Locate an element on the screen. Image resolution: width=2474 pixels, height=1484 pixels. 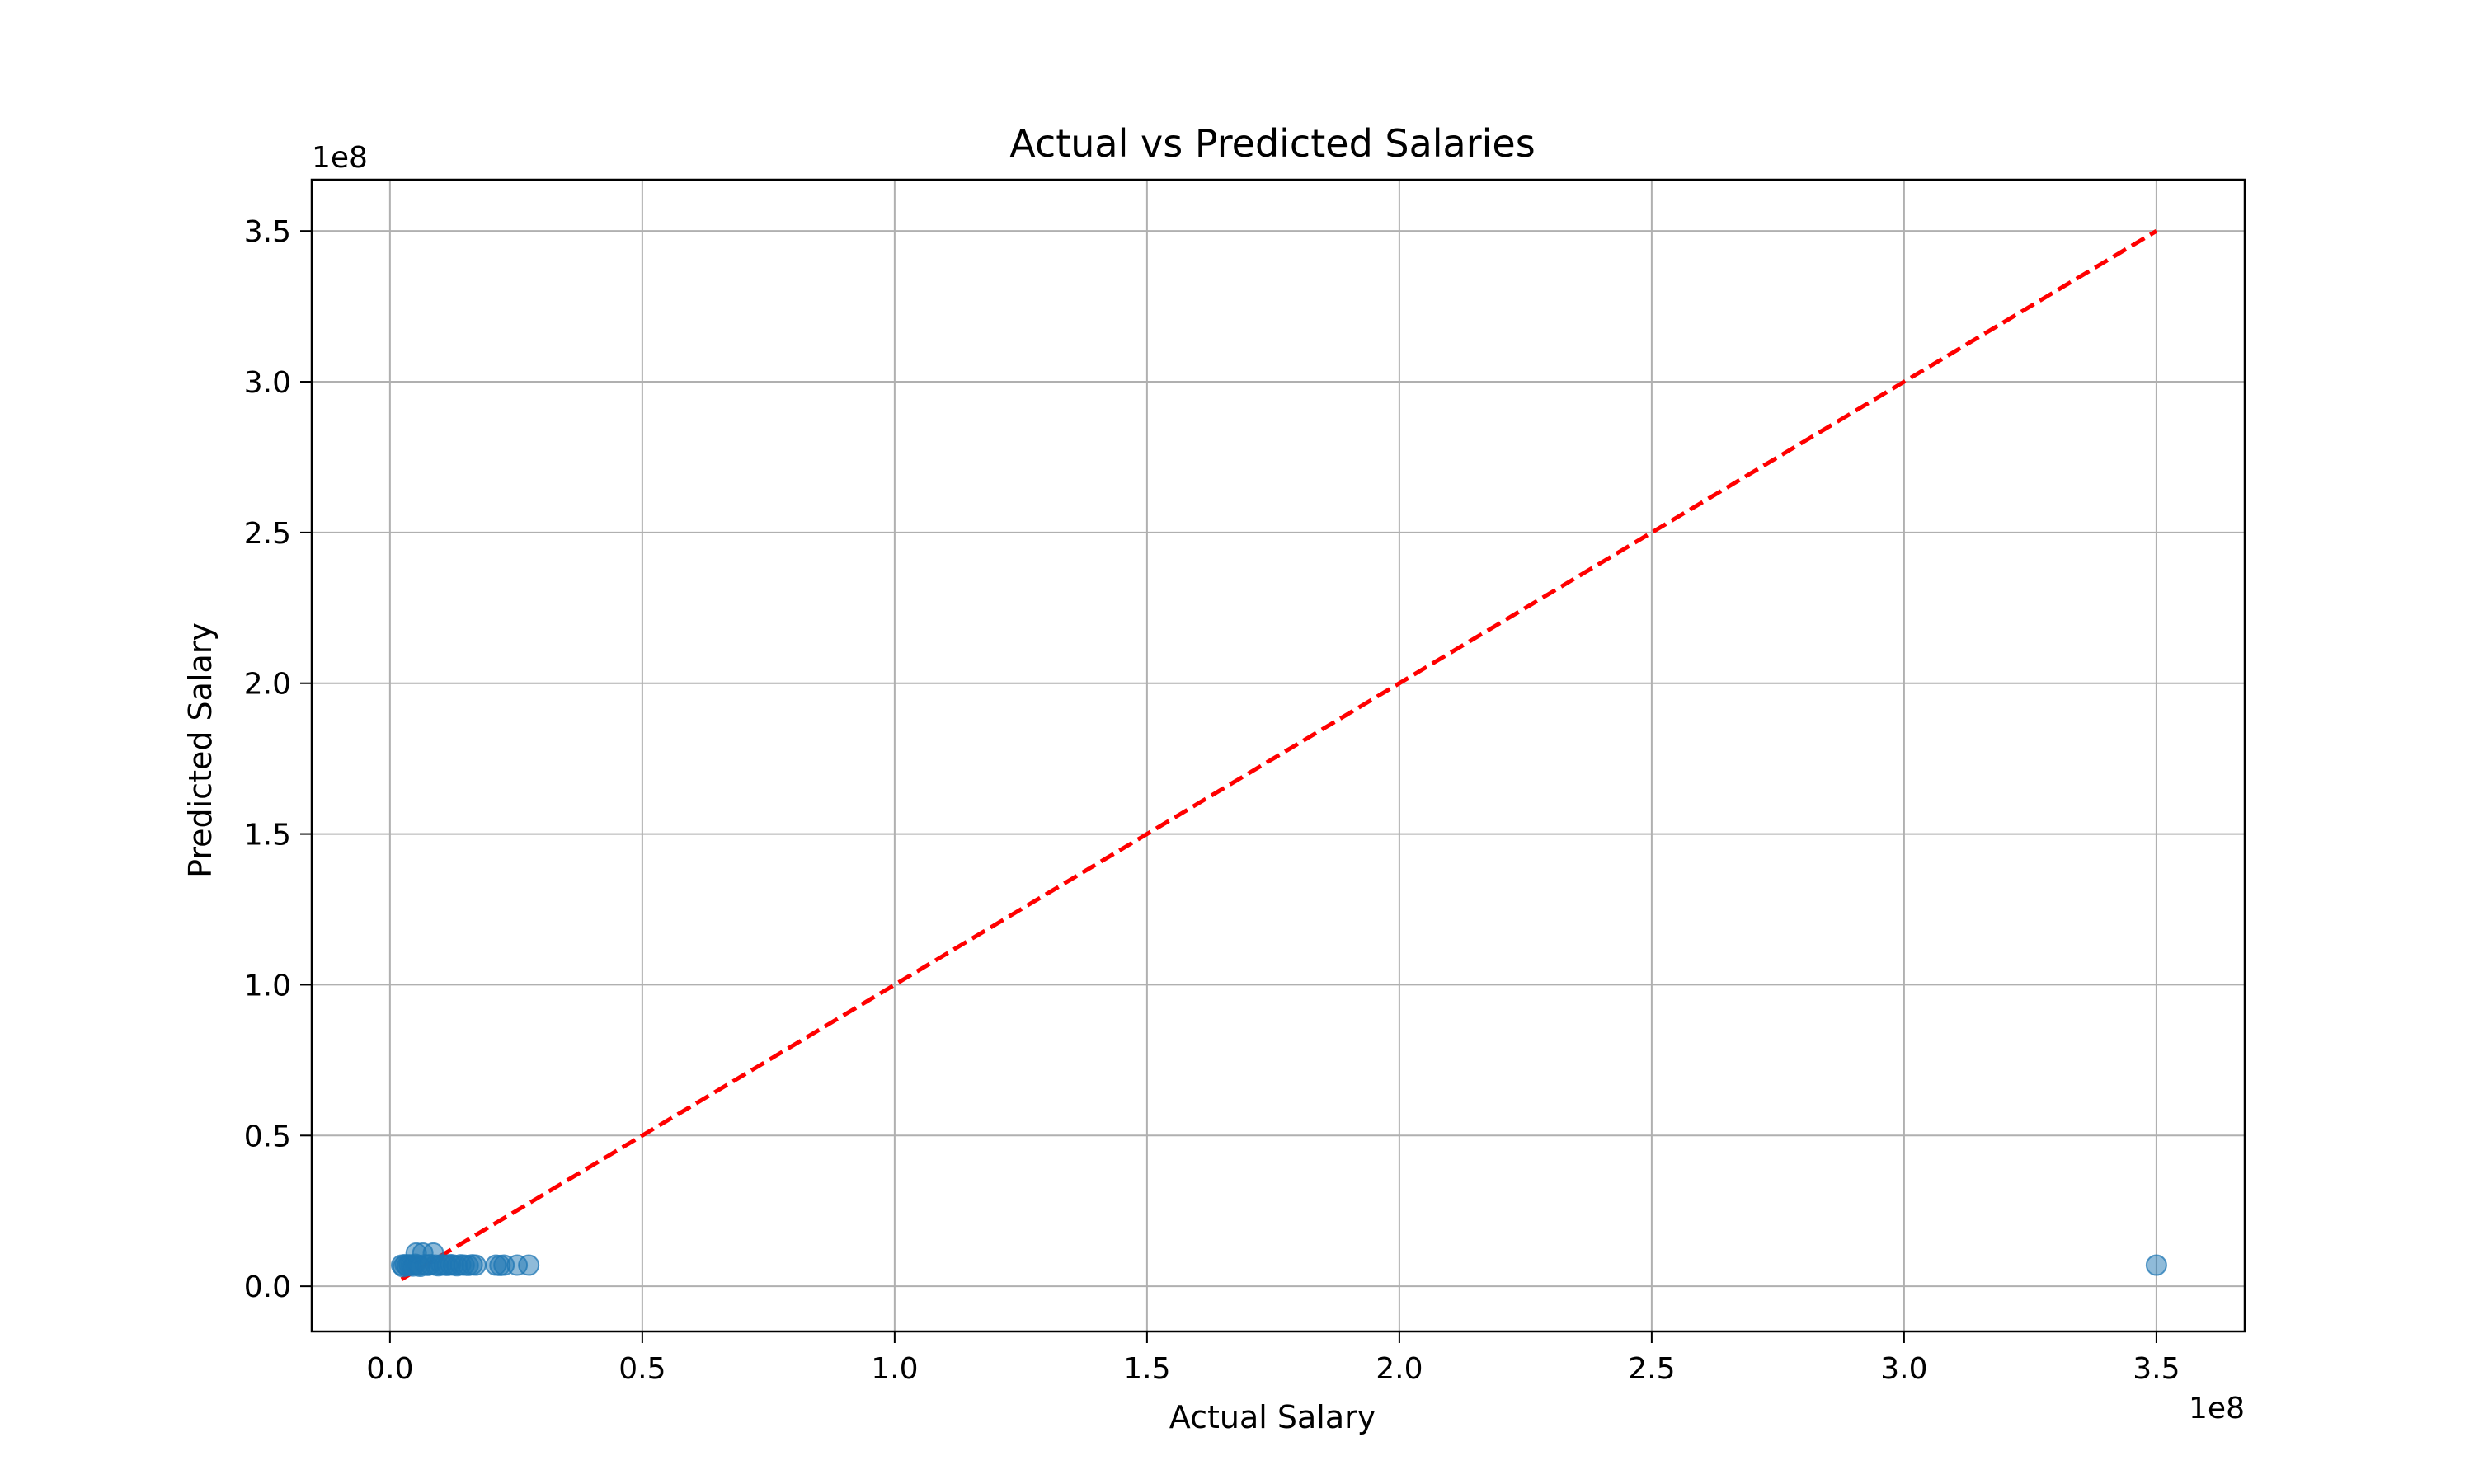
scatter-points is located at coordinates (1278, 1260).